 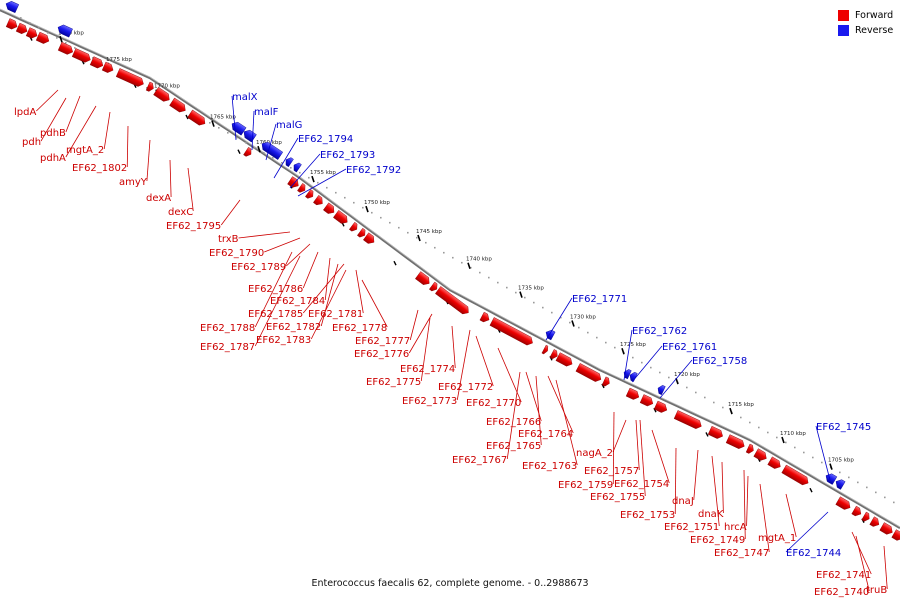 What do you see at coordinates (85, 150) in the screenshot?
I see `gene-label: mgtA_2` at bounding box center [85, 150].